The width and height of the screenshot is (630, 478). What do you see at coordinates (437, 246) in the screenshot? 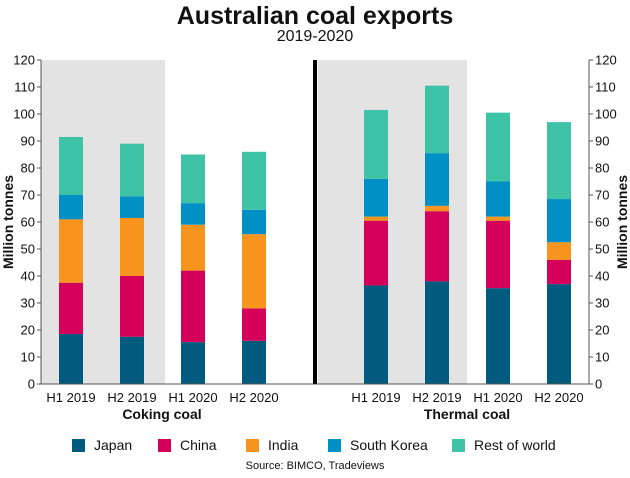
I see `bar-thermal-coal-h2-2019-china` at bounding box center [437, 246].